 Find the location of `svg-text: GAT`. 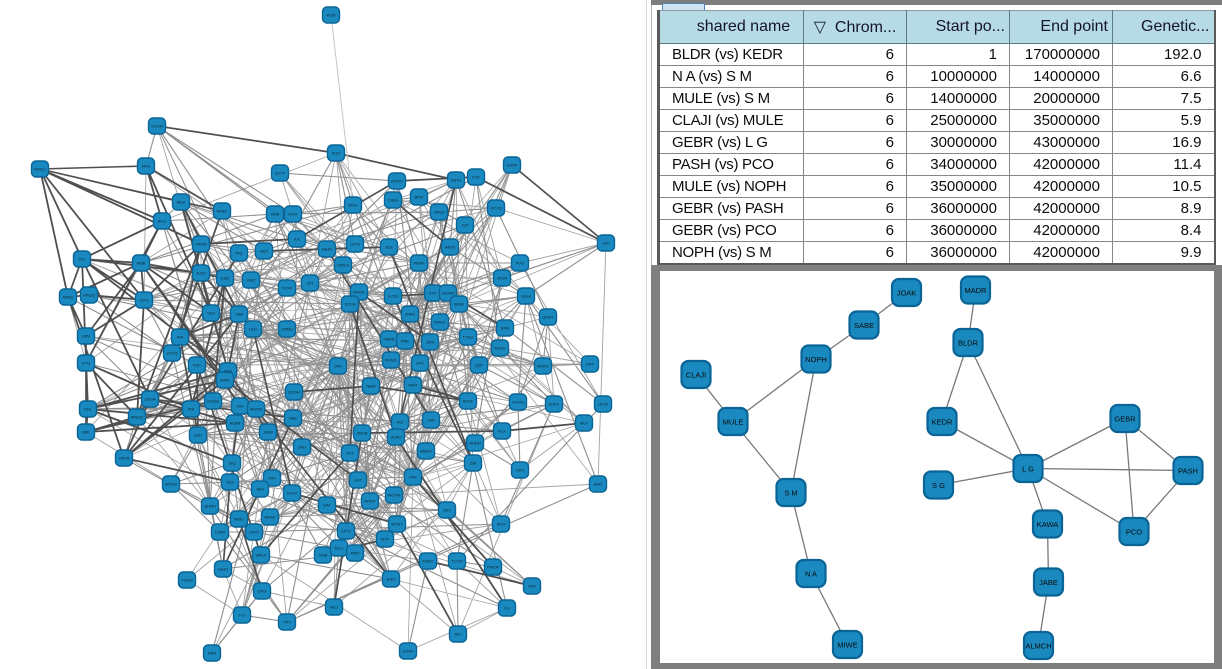

svg-text: GAT is located at coordinates (327, 505).